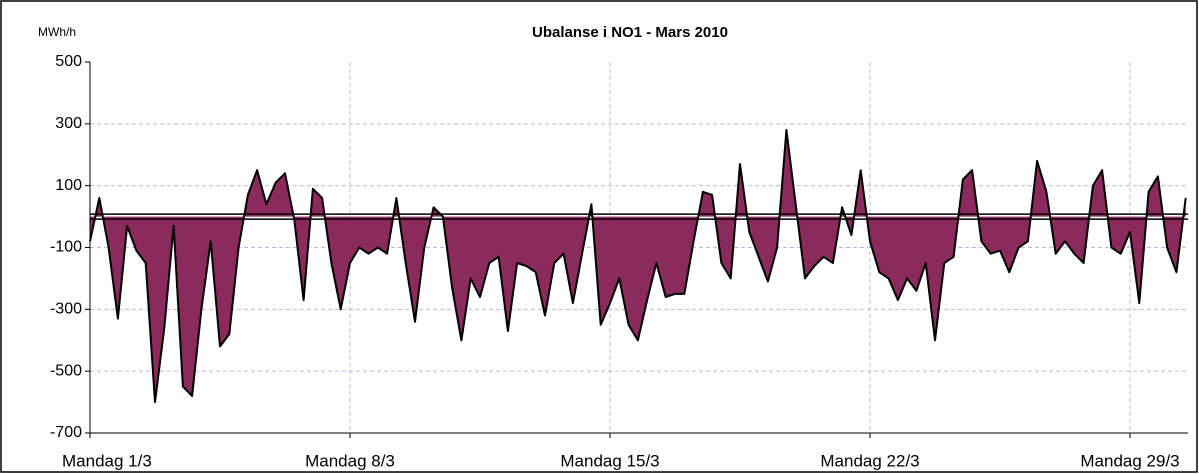  I want to click on x-tick-label: Mandag 8/3, so click(350, 460).